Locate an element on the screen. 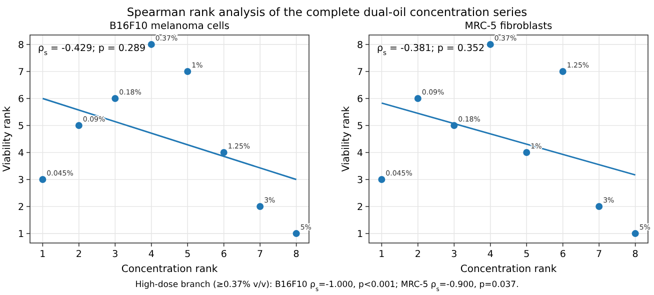 Image resolution: width=654 pixels, height=295 pixels. chart-title: MRC-5 fibroblasts is located at coordinates (508, 26).